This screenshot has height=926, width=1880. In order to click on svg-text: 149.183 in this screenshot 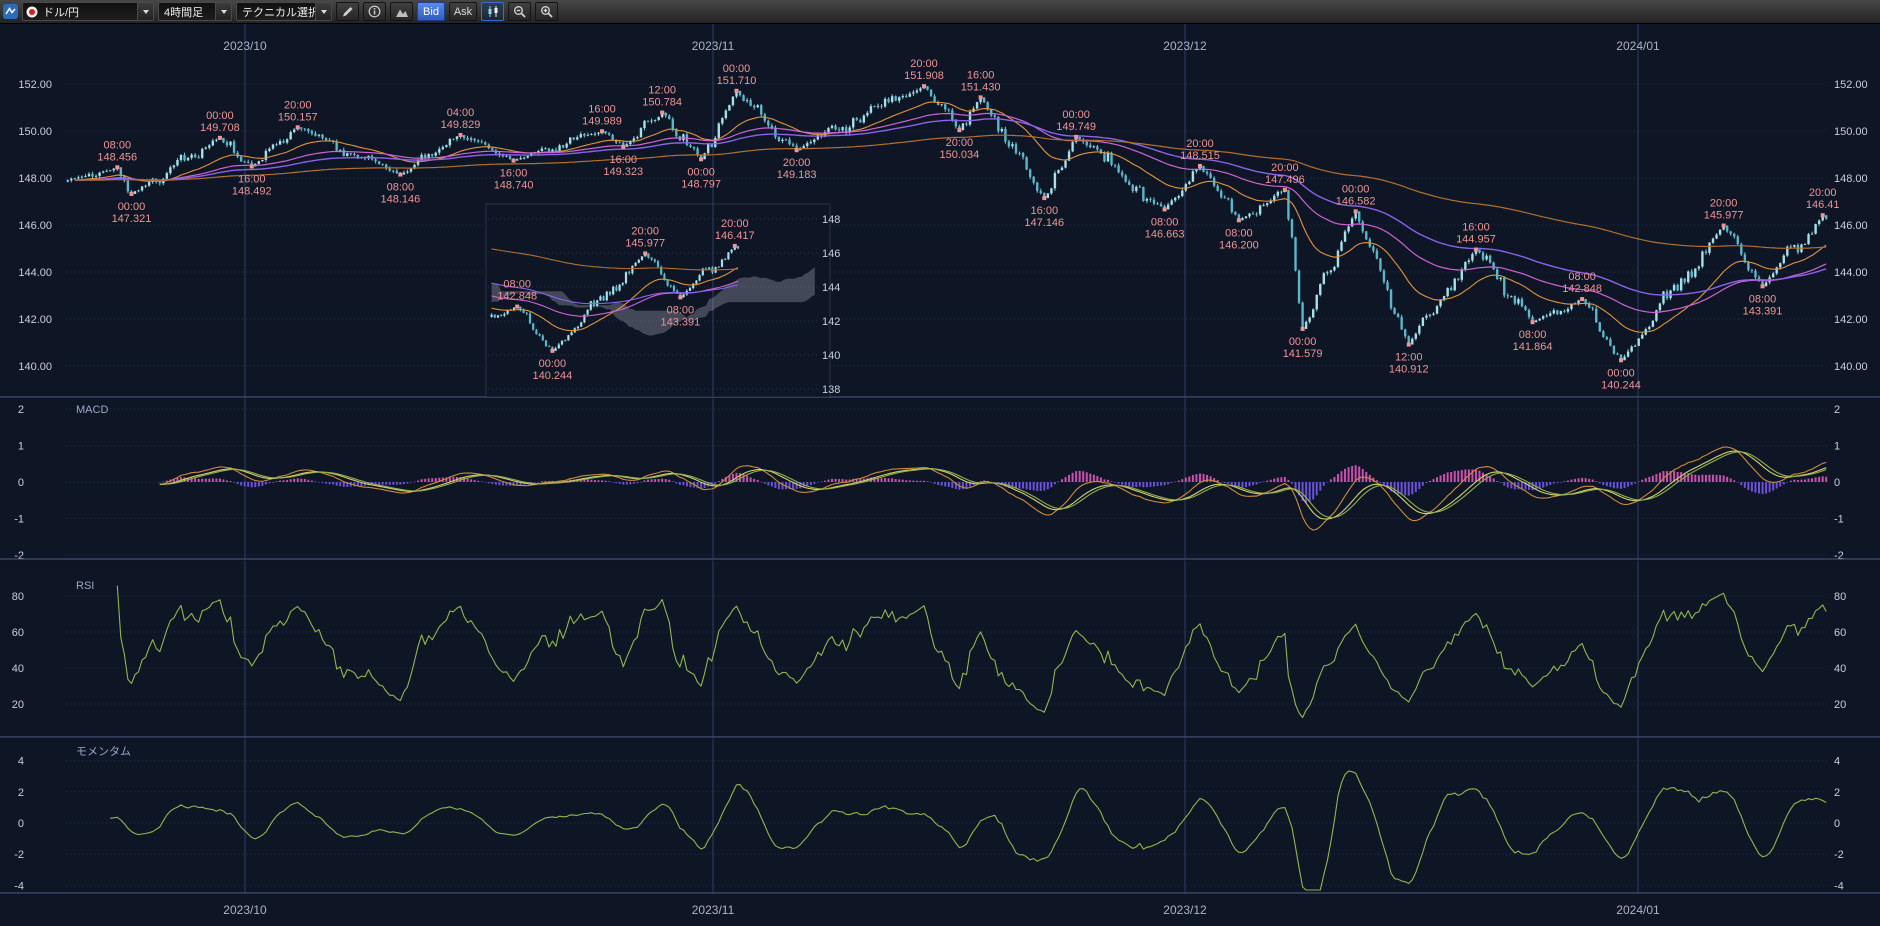, I will do `click(797, 175)`.